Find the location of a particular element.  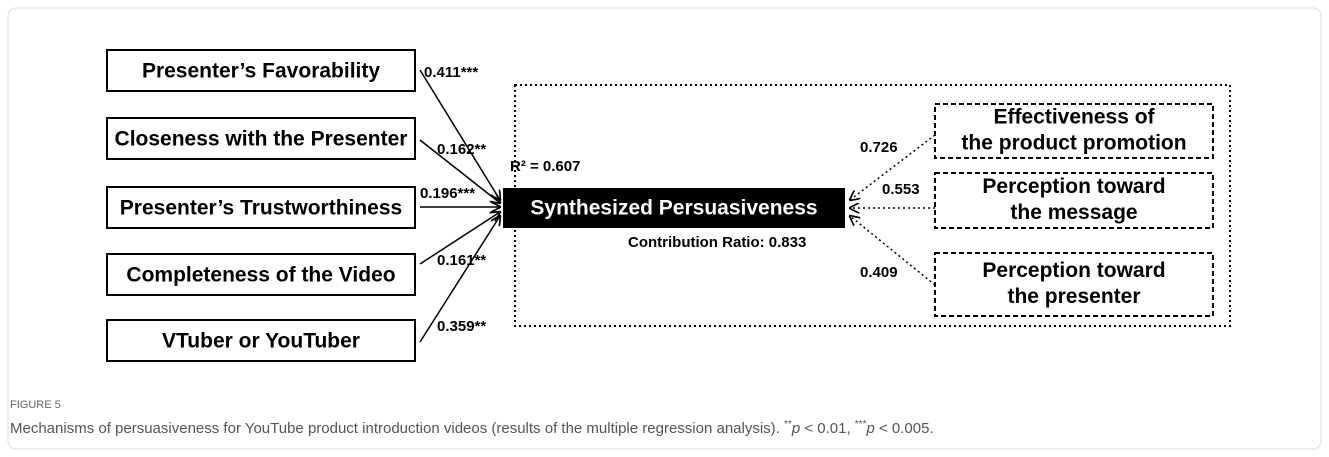

coefficient: 0.411*** is located at coordinates (451, 72).